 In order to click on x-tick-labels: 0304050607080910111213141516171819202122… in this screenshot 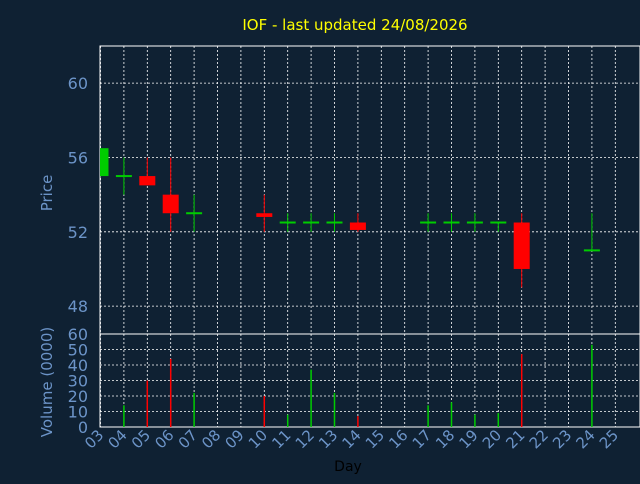, I will do `click(351, 439)`.